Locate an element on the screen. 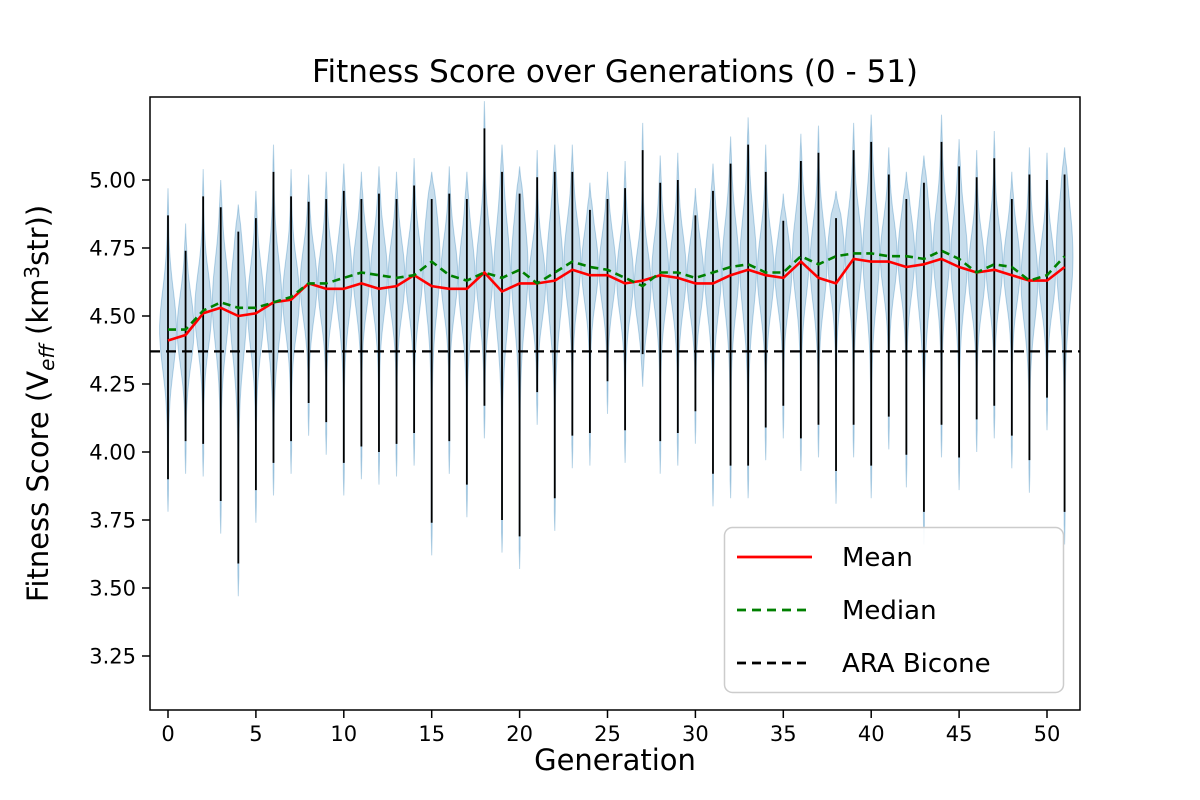 This screenshot has height=800, width=1200. y-tick-label: 4.00 is located at coordinates (112, 452).